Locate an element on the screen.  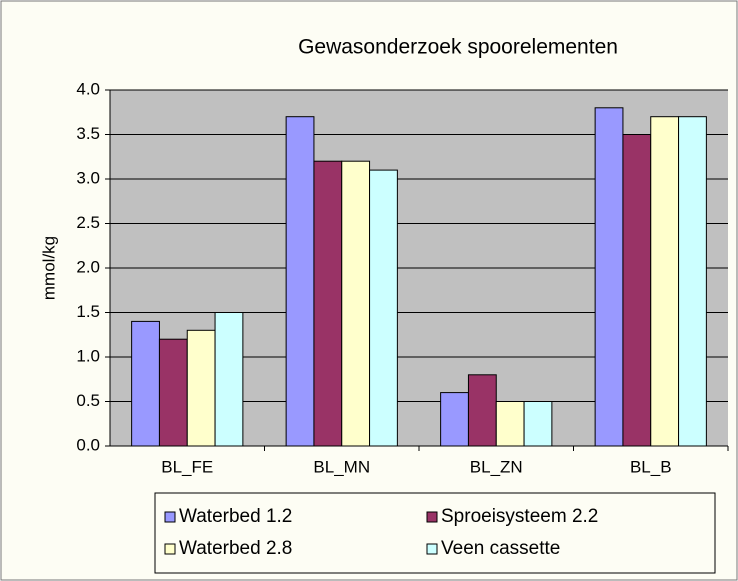
y-tick-label: 1.0 is located at coordinates (88, 355).